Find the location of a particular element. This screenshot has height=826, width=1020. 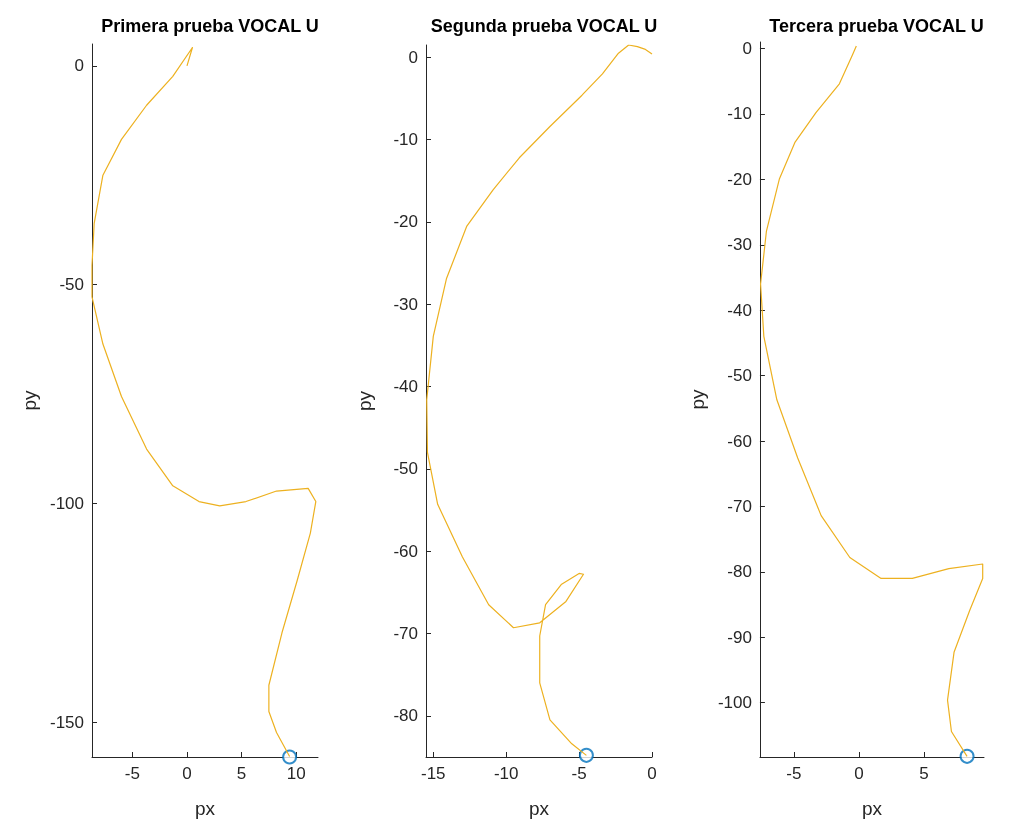

chart-title: Tercera prueba VOCAL U is located at coordinates (876, 26).